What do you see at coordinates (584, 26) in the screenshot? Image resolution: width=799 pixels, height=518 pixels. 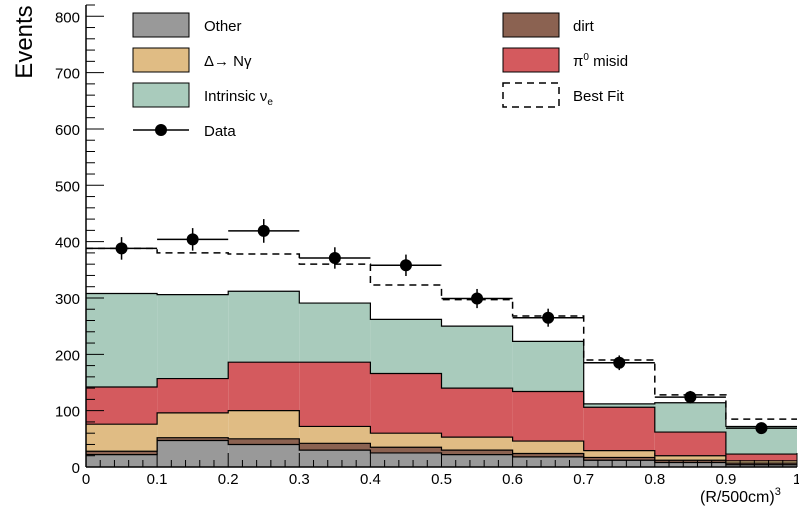 I see `legend-label-dirt: dirt` at bounding box center [584, 26].